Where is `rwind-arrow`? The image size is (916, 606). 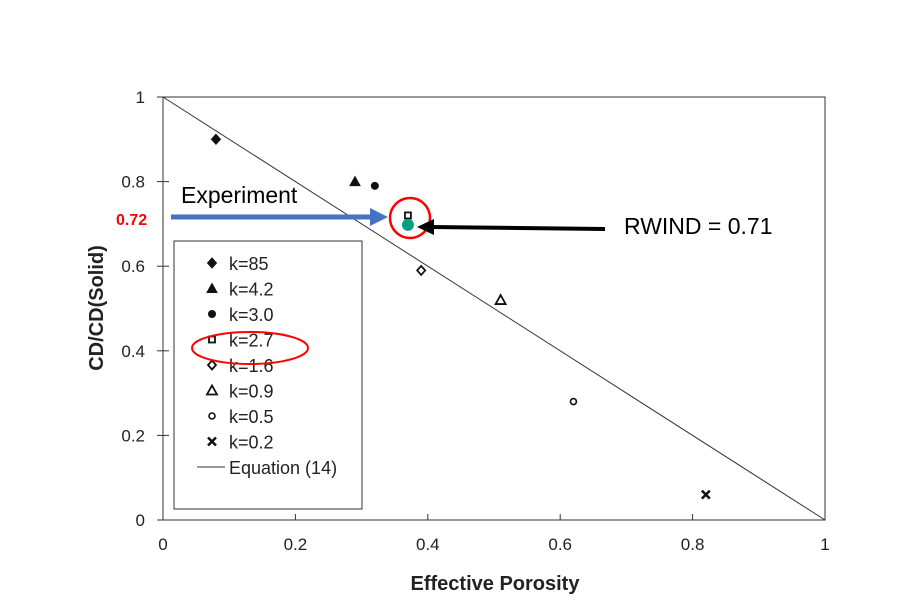 rwind-arrow is located at coordinates (517, 228).